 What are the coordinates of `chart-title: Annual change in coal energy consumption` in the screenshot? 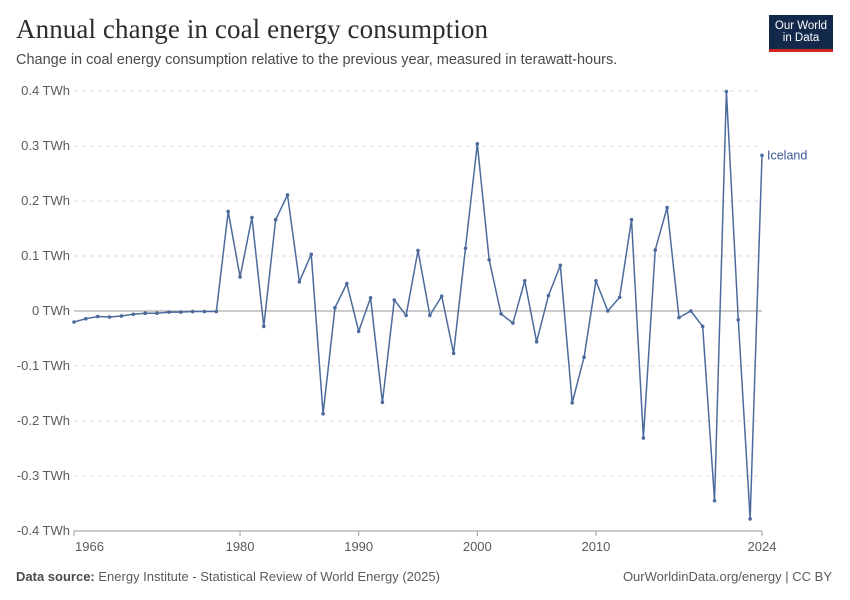 It's located at (252, 29).